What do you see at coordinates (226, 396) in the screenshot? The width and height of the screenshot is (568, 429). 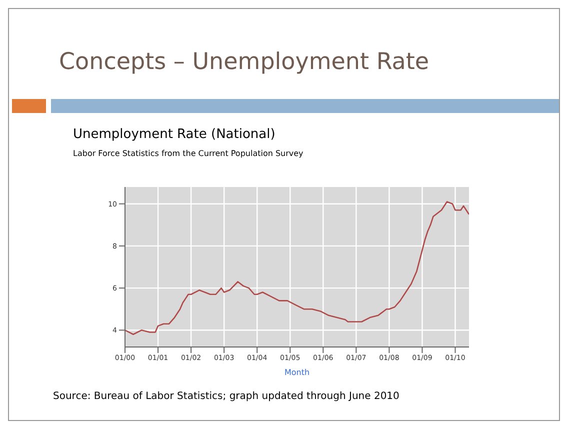 I see `source-note: Source: Bureau of Labor Statistics; graph updated through June 2010` at bounding box center [226, 396].